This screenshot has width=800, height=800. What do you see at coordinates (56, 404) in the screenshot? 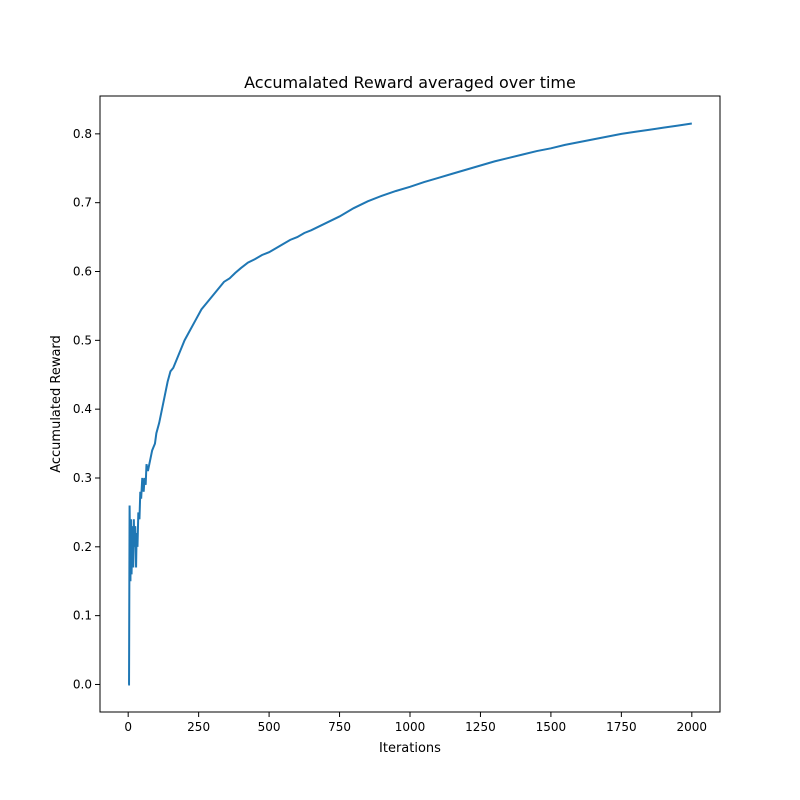
I see `y-axis-label: Accumulated Reward` at bounding box center [56, 404].